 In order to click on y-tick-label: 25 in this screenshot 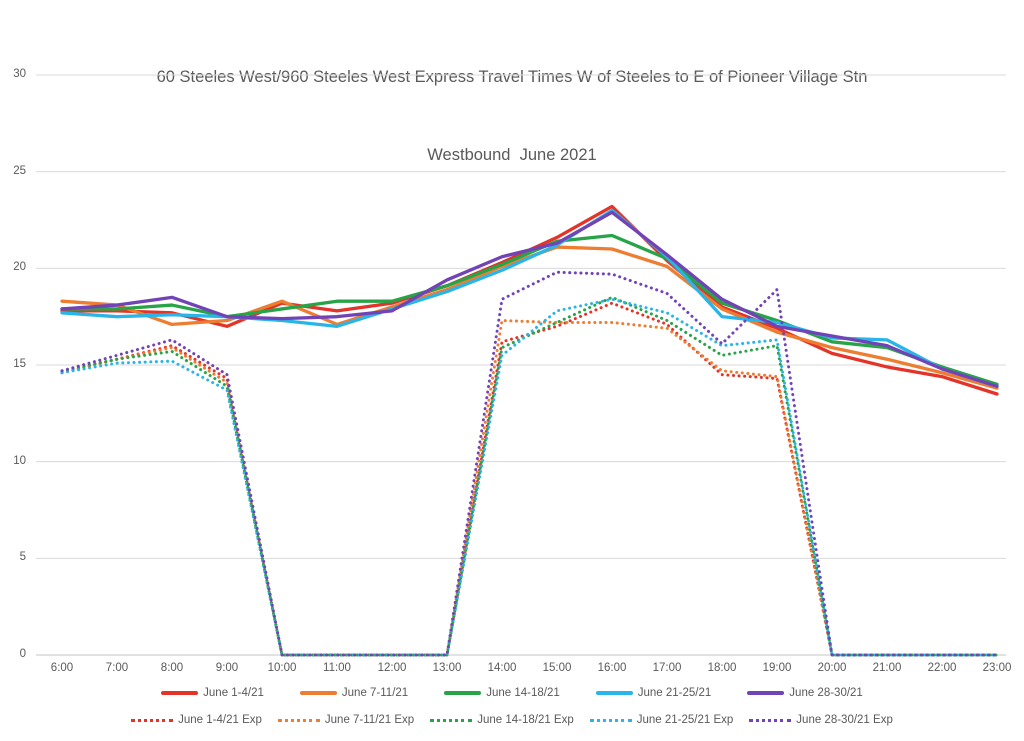, I will do `click(19, 170)`.